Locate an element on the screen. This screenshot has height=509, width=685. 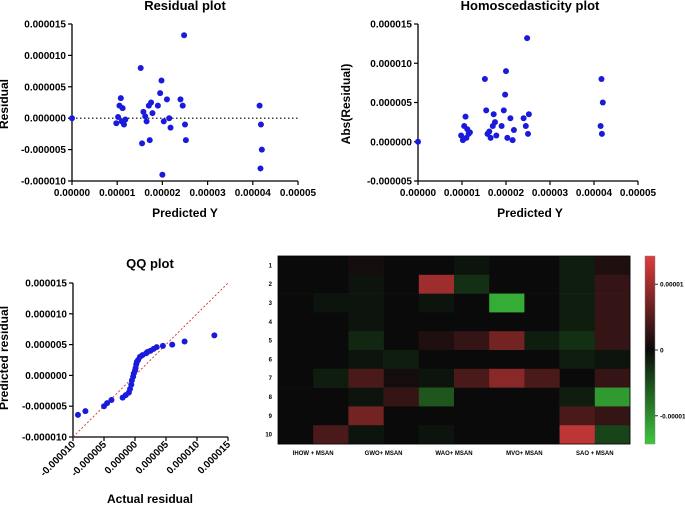
homoscedasticity-plot-xtick-label: 0.00005 is located at coordinates (638, 193).